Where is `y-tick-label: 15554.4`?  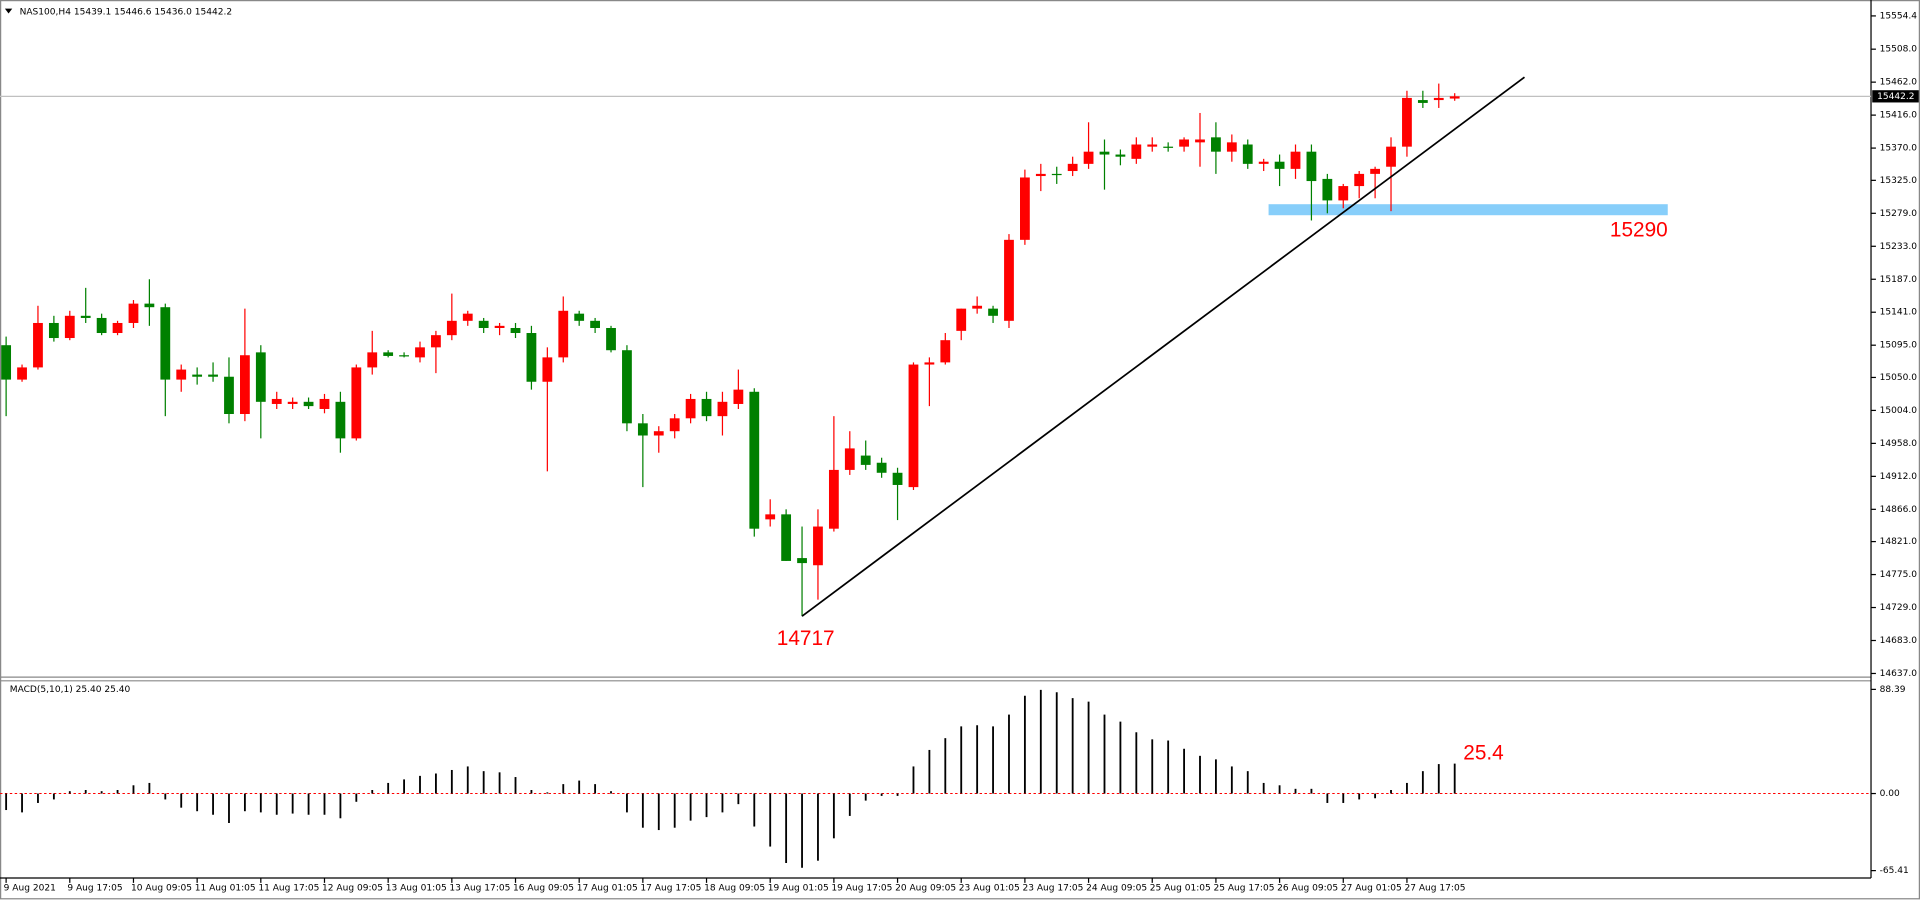
y-tick-label: 15554.4 is located at coordinates (1899, 16).